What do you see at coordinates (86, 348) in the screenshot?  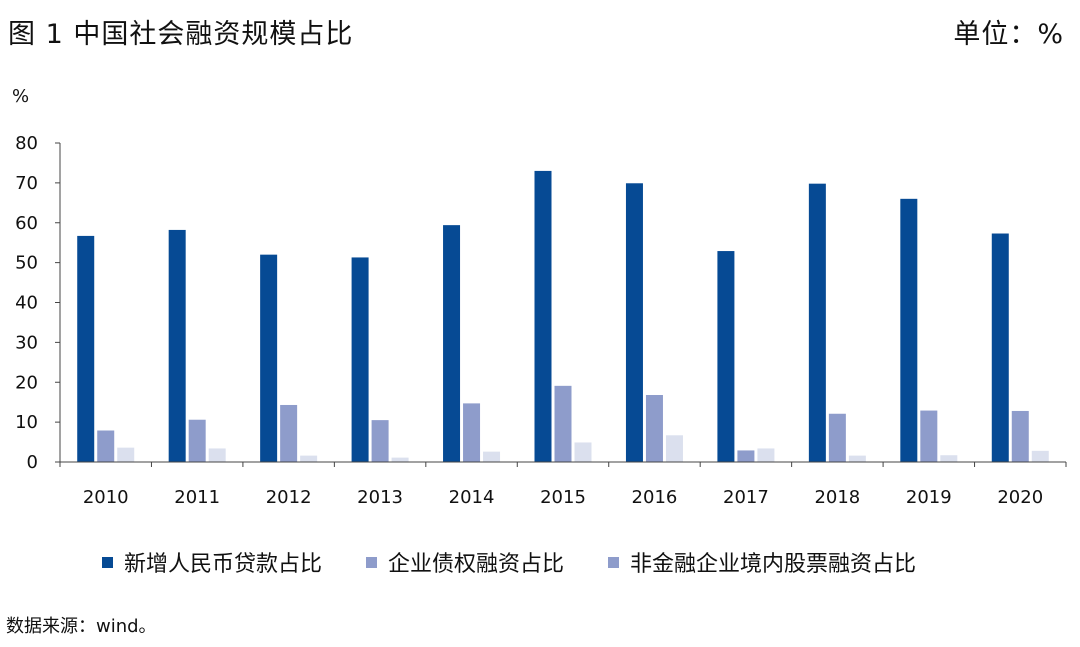 I see `bar-1-2010` at bounding box center [86, 348].